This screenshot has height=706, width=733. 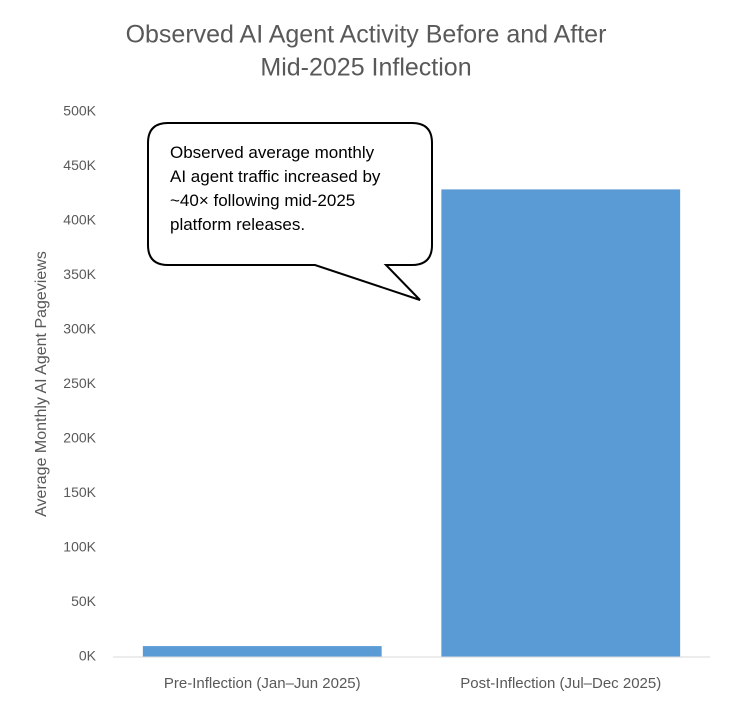 I want to click on y-tick-label: 250K, so click(x=79, y=383).